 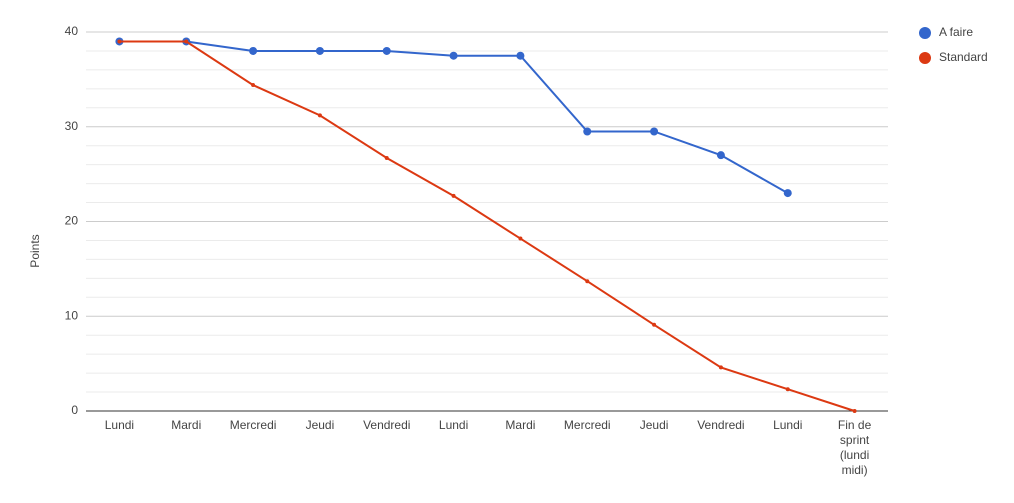 I want to click on y-axis-label: Points, so click(x=35, y=250).